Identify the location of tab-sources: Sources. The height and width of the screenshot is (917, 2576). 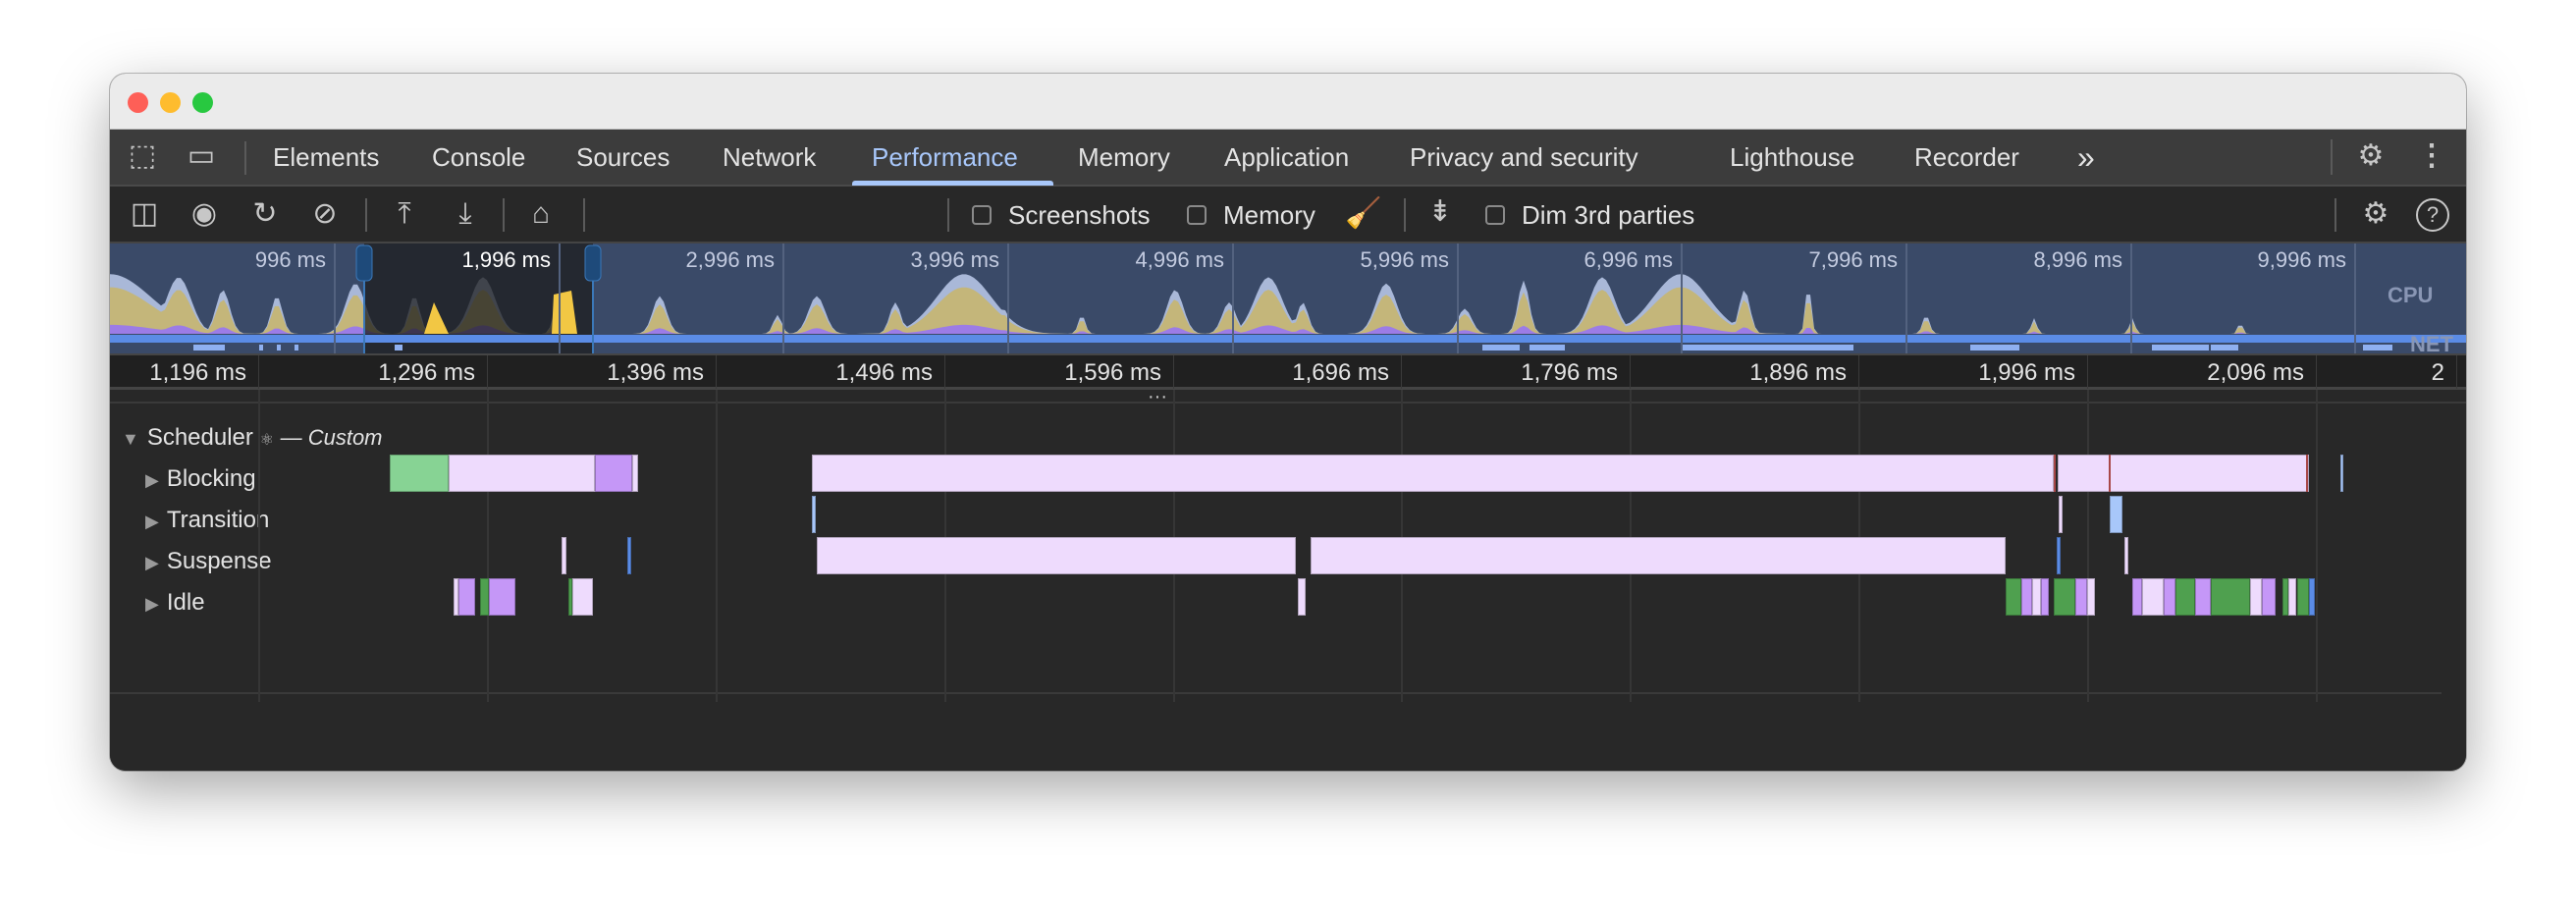
(623, 157).